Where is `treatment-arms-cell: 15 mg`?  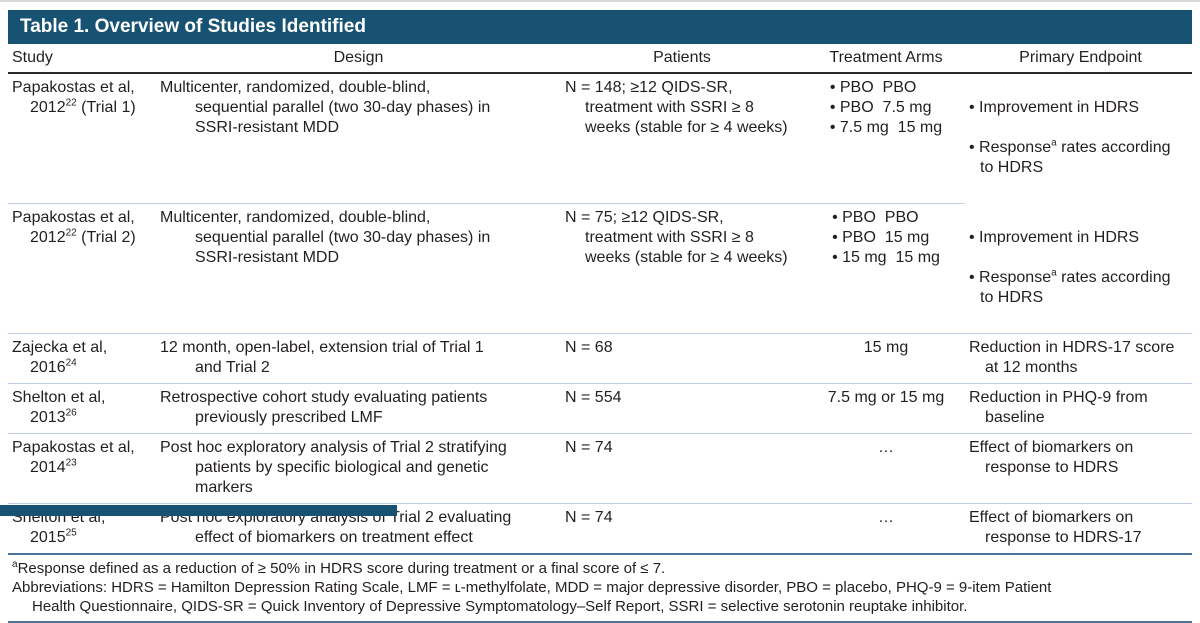
treatment-arms-cell: 15 mg is located at coordinates (886, 347).